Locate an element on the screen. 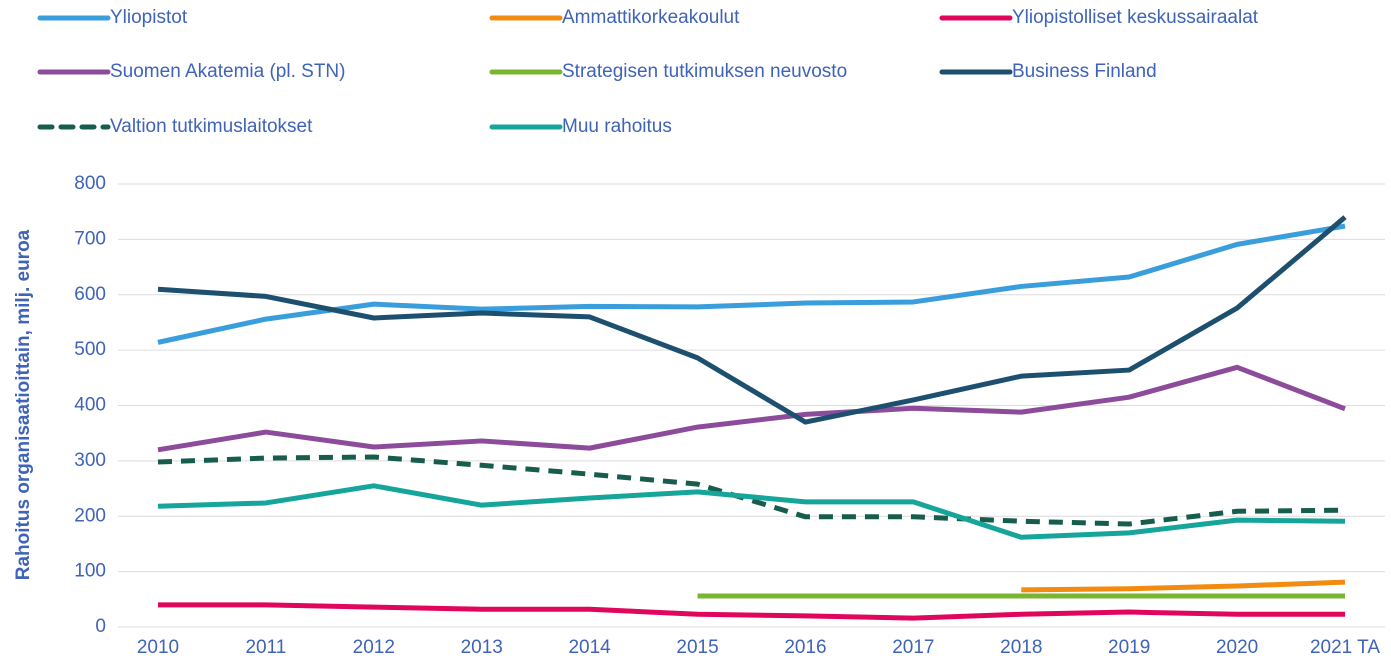 This screenshot has height=666, width=1391. y-tick-label: 400 is located at coordinates (90, 405).